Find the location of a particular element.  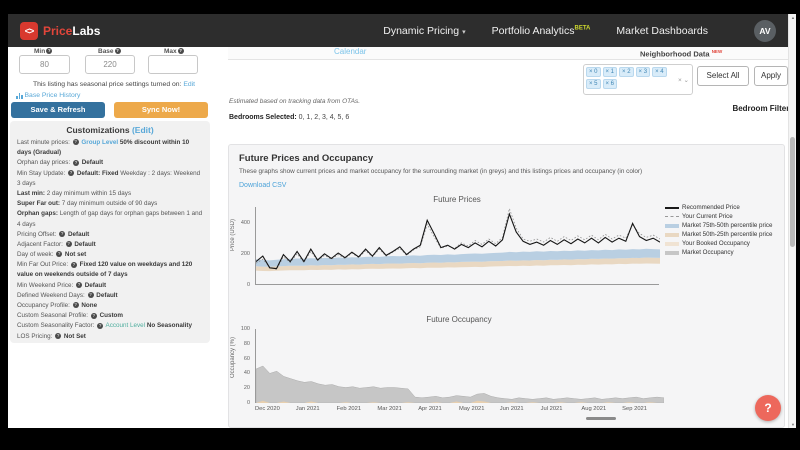

card-title: Future Prices and Occupancy is located at coordinates (306, 158).